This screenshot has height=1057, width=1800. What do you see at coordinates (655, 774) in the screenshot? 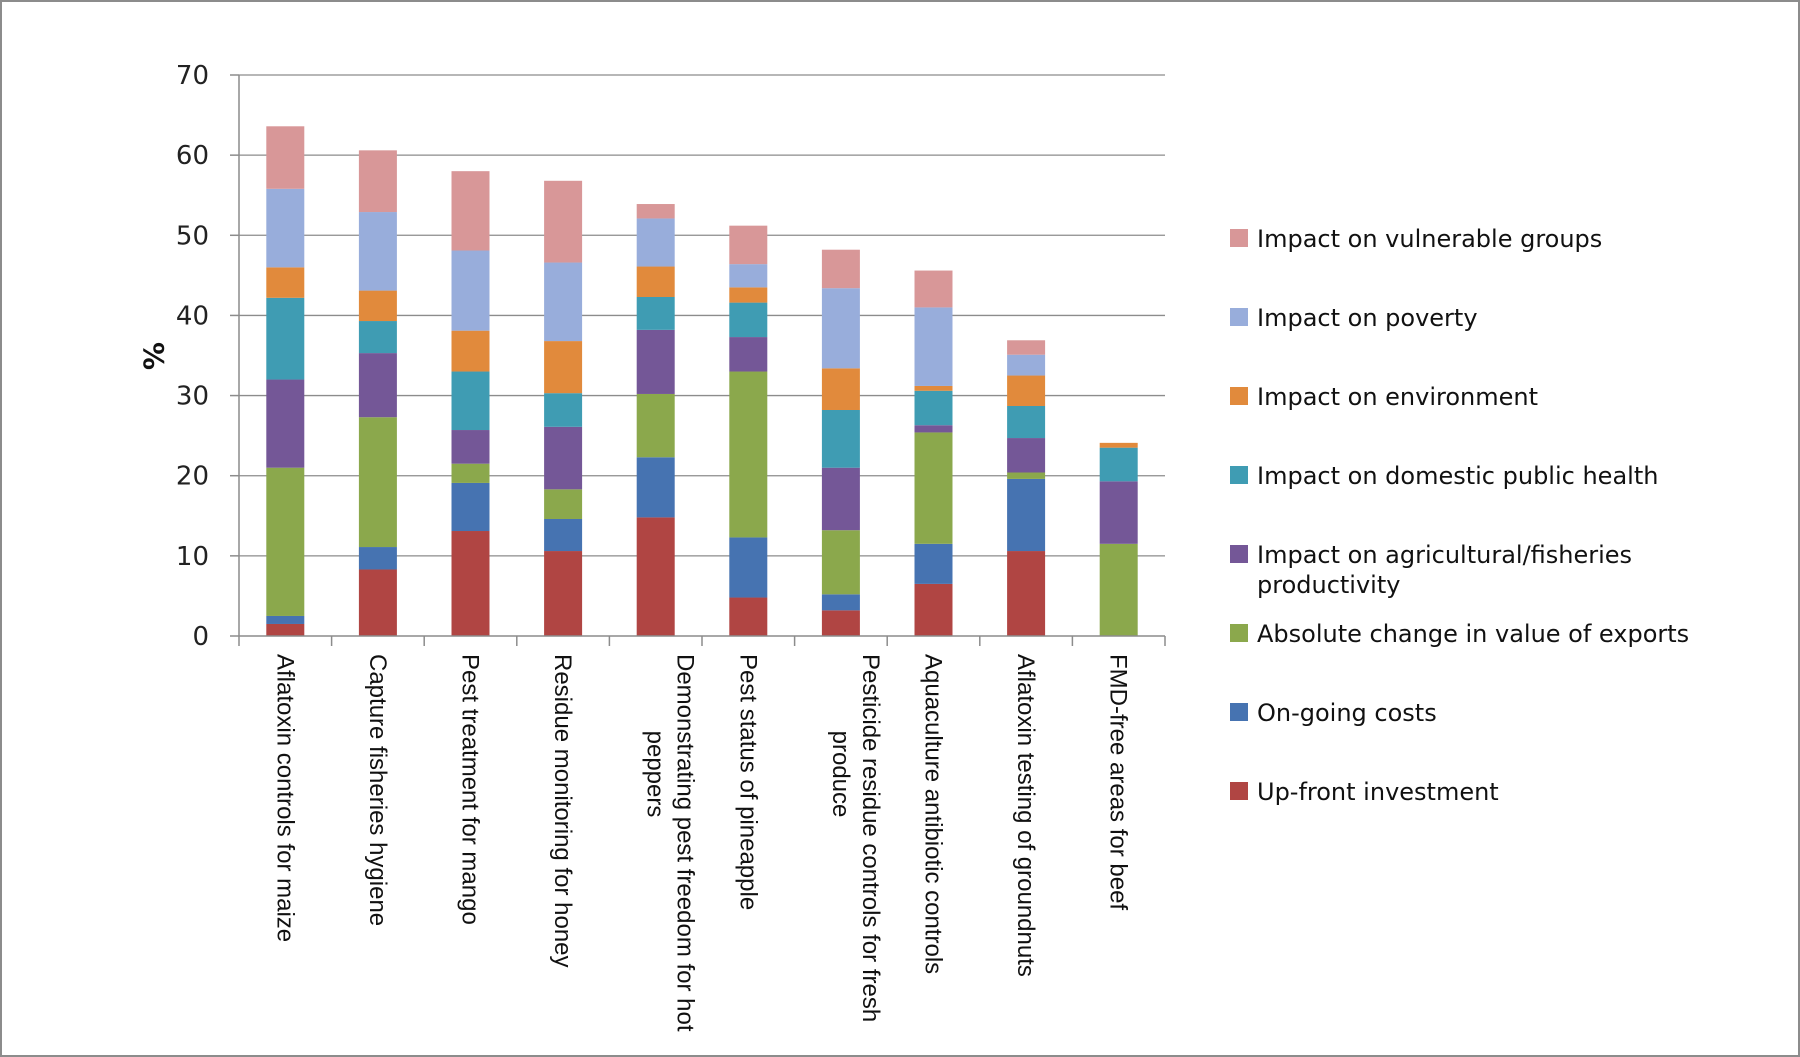
I see `x-category-label-line: peppers` at bounding box center [655, 774].